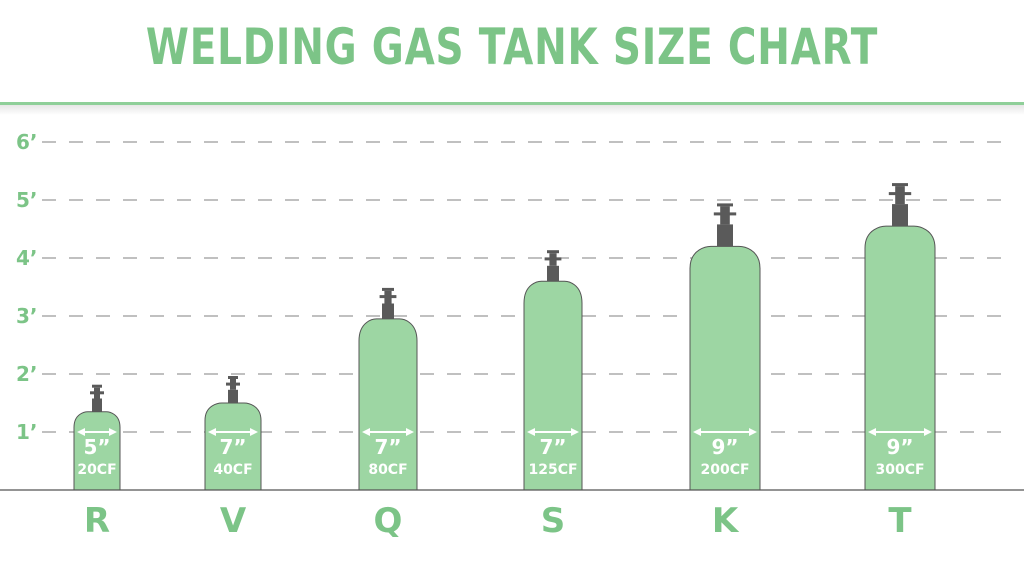 This screenshot has width=1024, height=576. I want to click on valve-cap-V, so click(233, 377).